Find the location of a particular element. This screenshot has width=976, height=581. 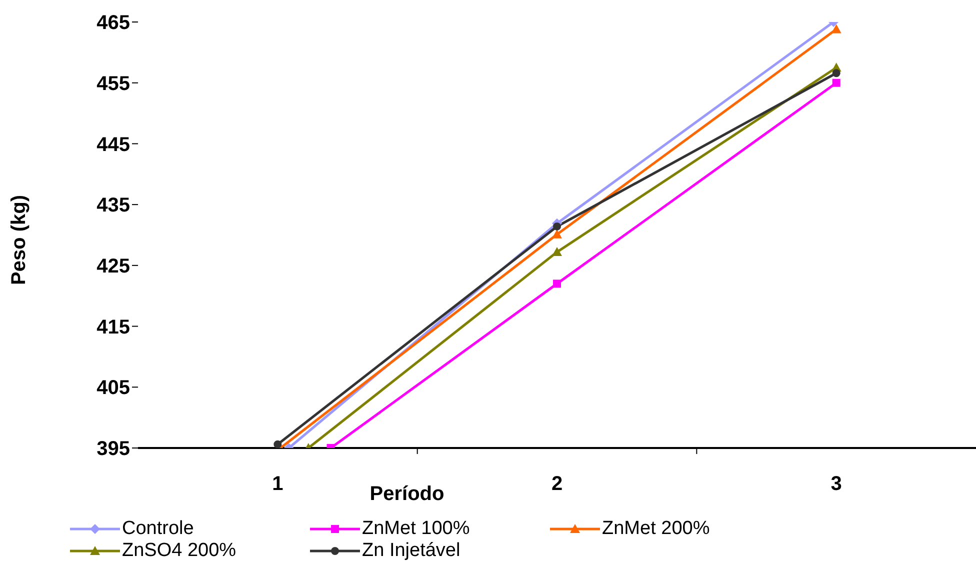

legend-label: ZnMet 200% is located at coordinates (656, 529).